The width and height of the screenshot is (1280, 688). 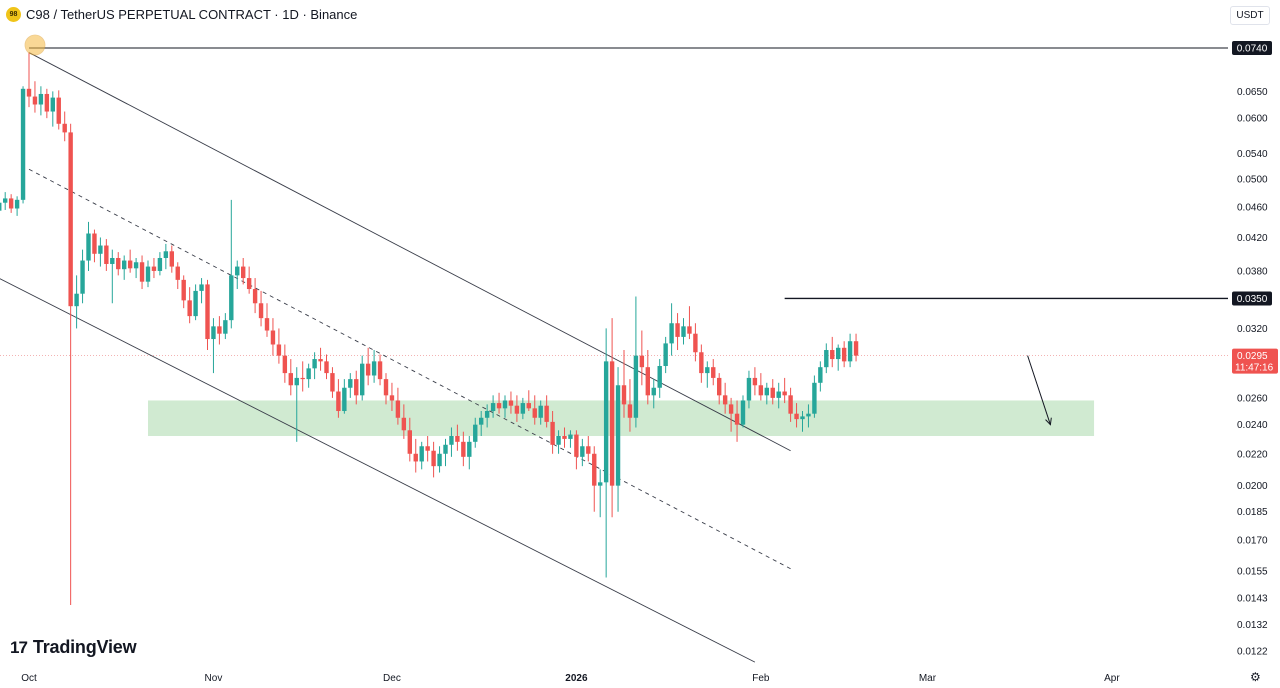 I want to click on peak-highlight-marker, so click(x=35, y=45).